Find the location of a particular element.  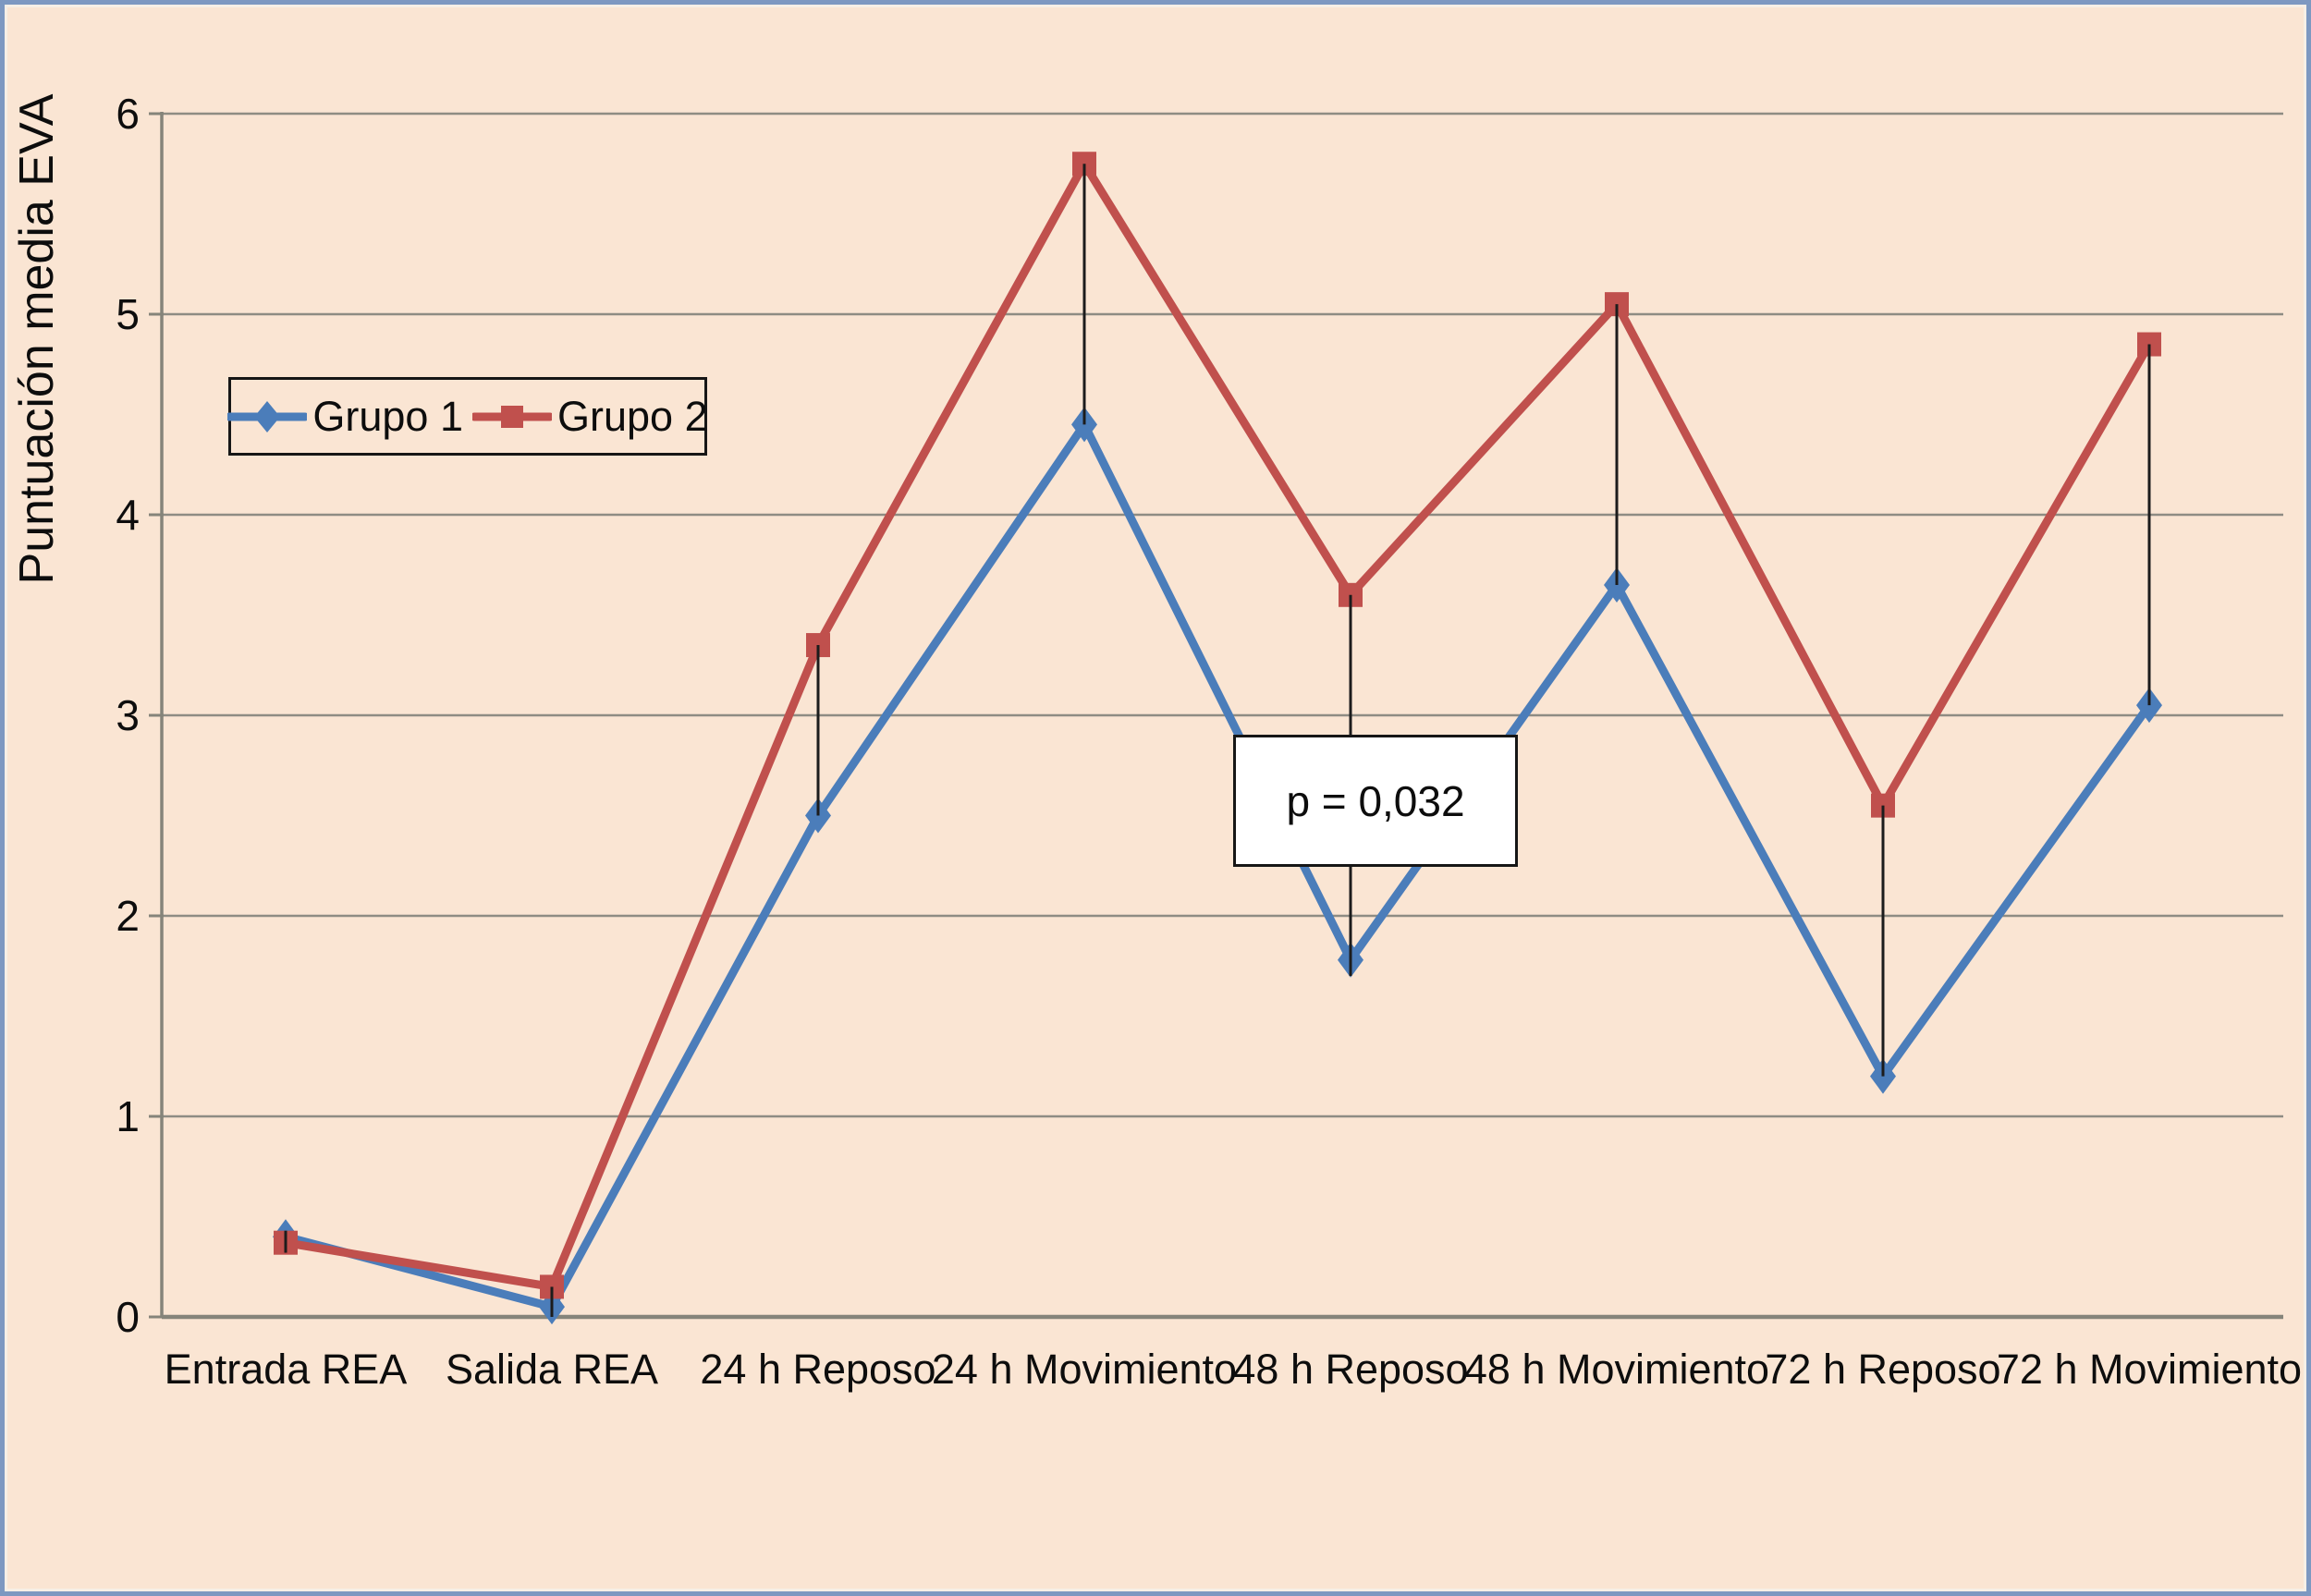

y-tick-label: 3 is located at coordinates (128, 715).